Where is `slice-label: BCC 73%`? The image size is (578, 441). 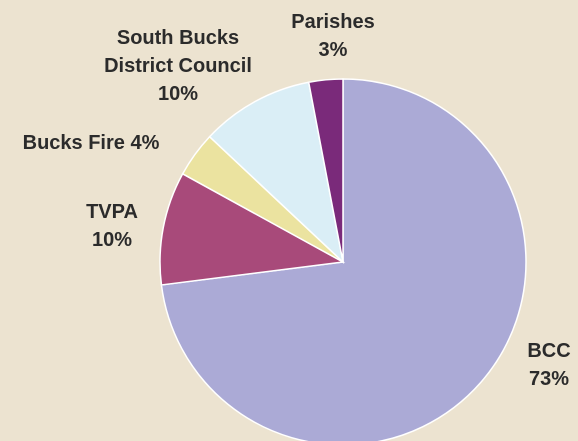 slice-label: BCC 73% is located at coordinates (548, 365).